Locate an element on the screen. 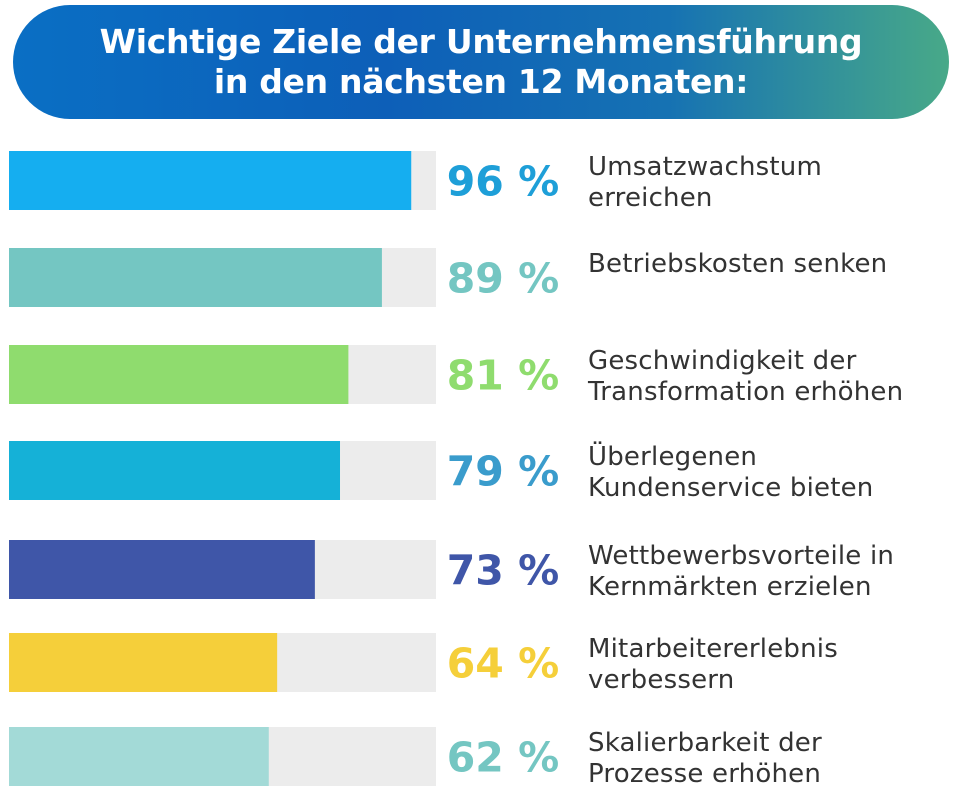 This screenshot has height=796, width=955. category-label-line: Geschwindigkeit der is located at coordinates (722, 361).